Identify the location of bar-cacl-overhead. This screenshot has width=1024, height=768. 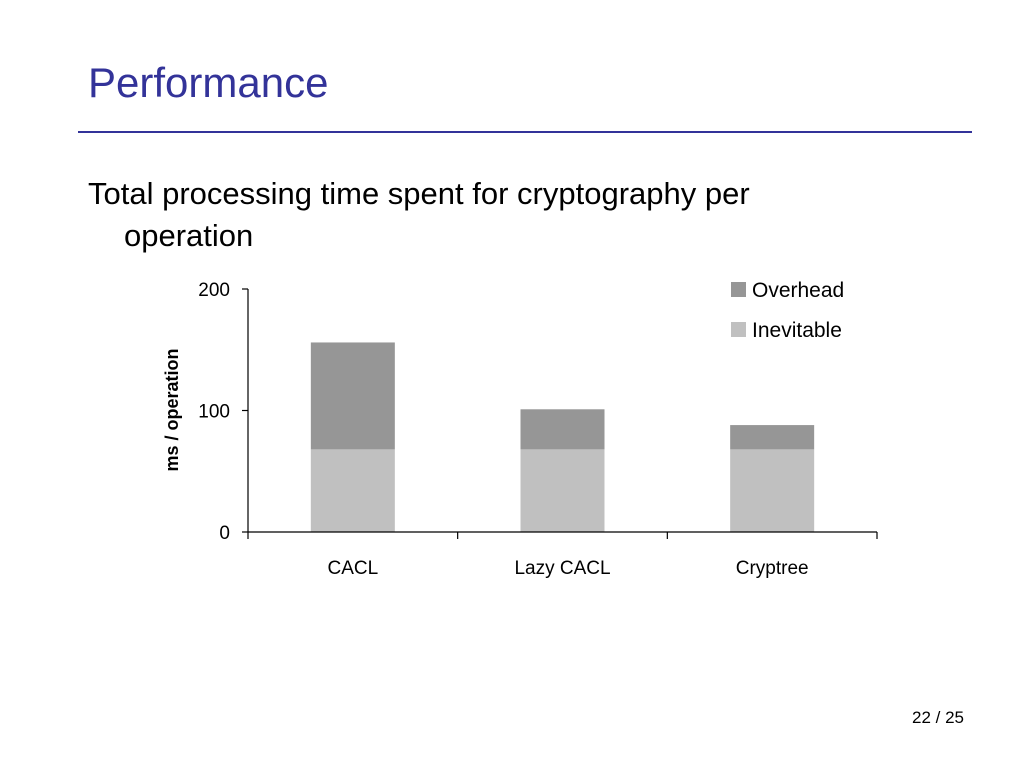
(352, 396).